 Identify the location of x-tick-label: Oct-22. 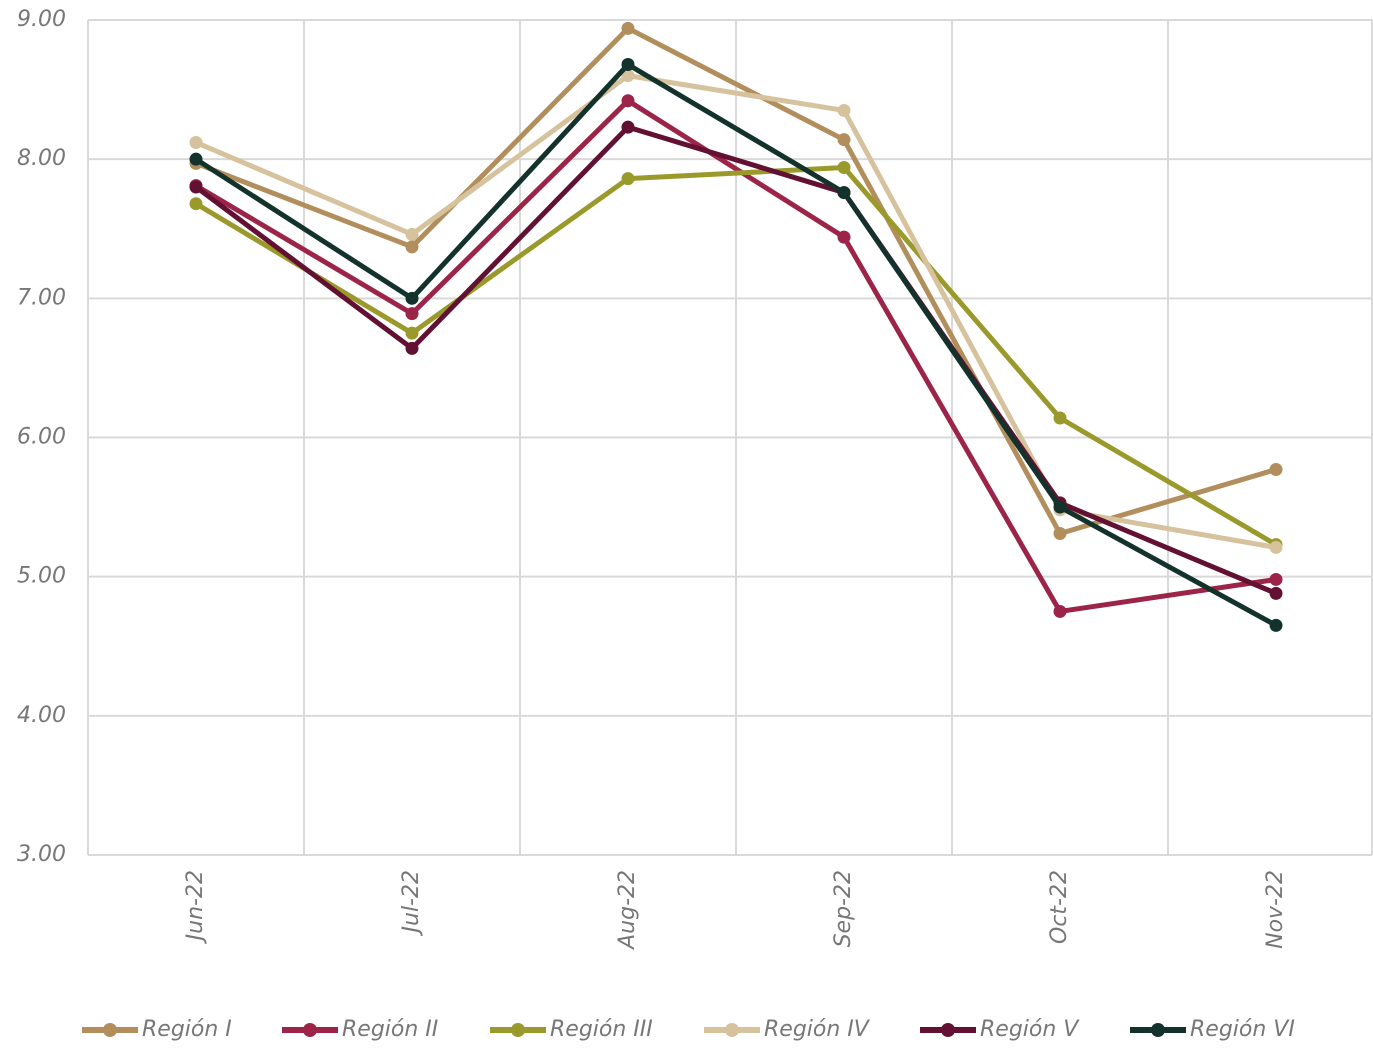
(1059, 907).